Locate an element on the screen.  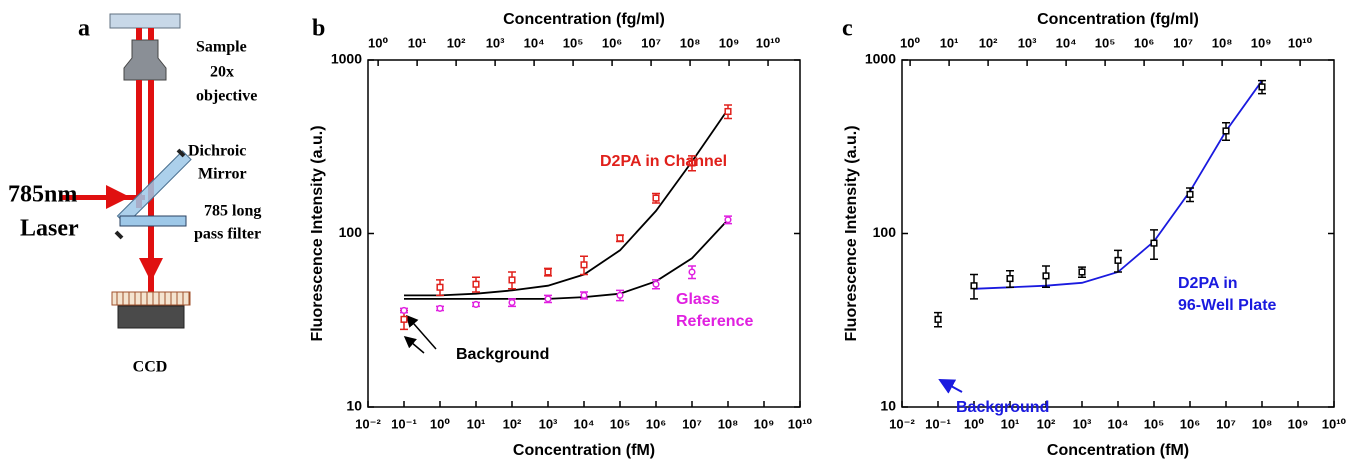
x-tick-label: 10² is located at coordinates (1046, 423).